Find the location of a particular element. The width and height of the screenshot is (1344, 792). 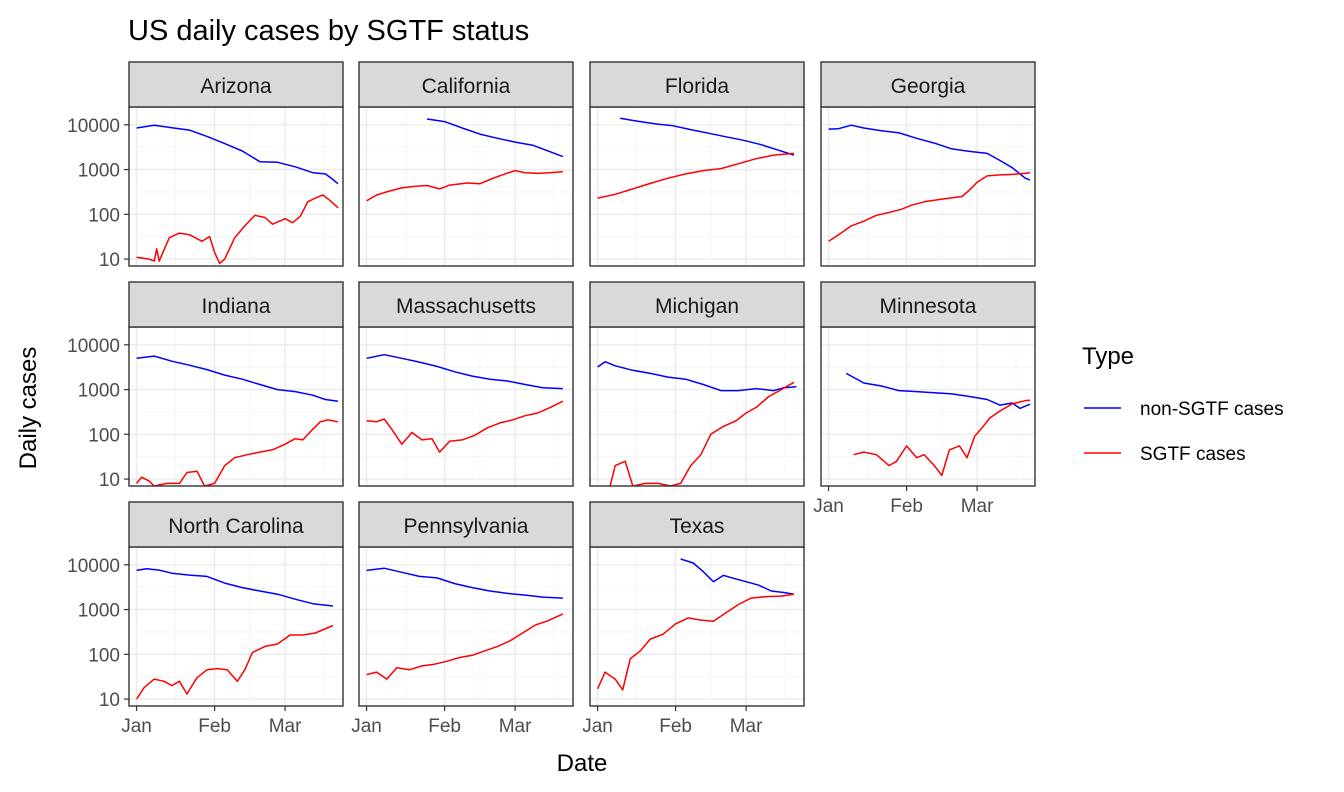

panel-indiana: Indiana 10 100 1000 10000 is located at coordinates (205, 386).